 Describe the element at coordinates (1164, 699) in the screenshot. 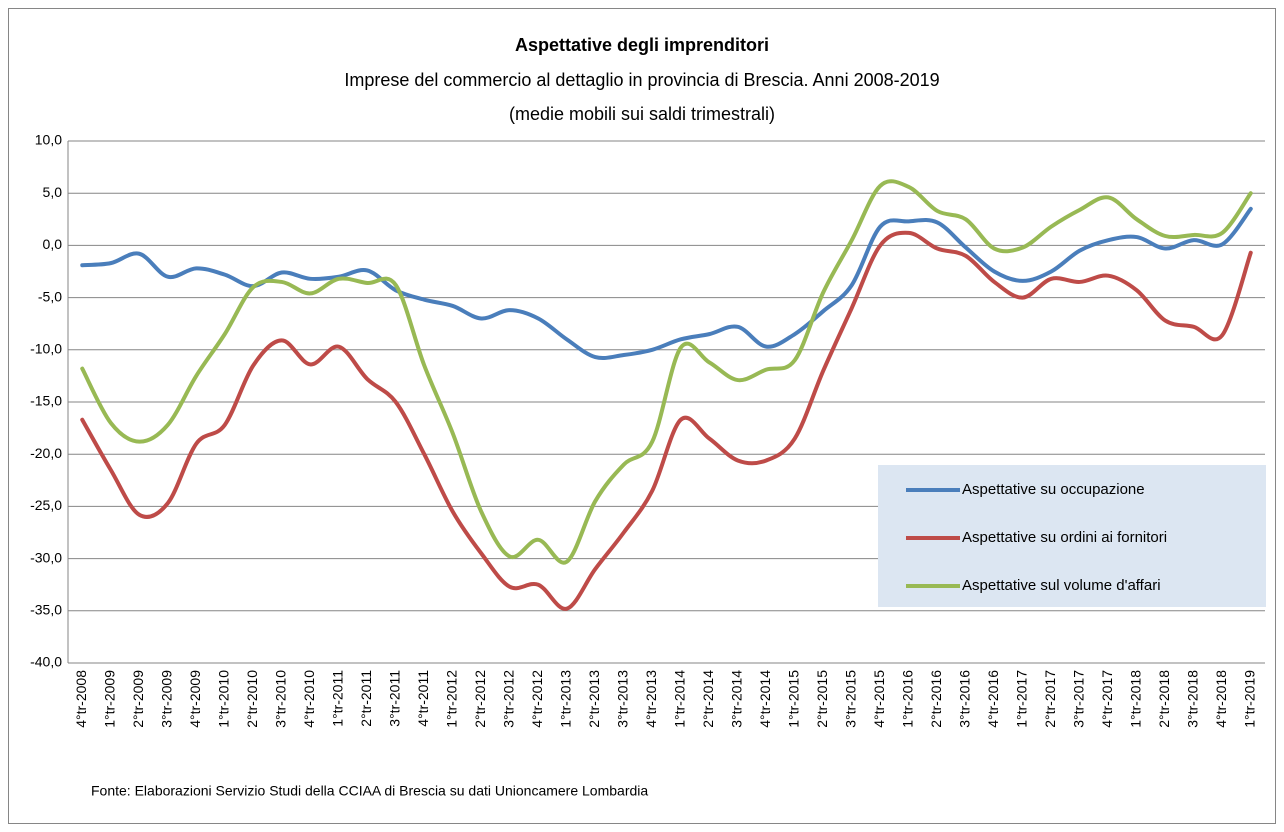

I see `x-tick-label: 2°tr-2018` at that location.